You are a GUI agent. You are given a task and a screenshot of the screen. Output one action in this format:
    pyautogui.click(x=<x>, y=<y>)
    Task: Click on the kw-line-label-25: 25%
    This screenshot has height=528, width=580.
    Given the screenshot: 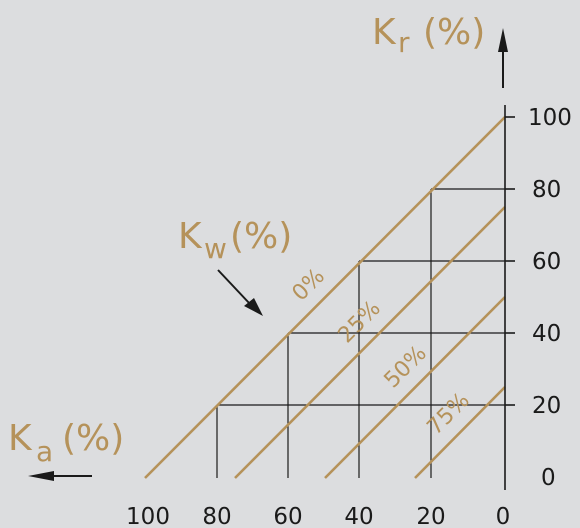 What is the action you would take?
    pyautogui.click(x=360, y=322)
    